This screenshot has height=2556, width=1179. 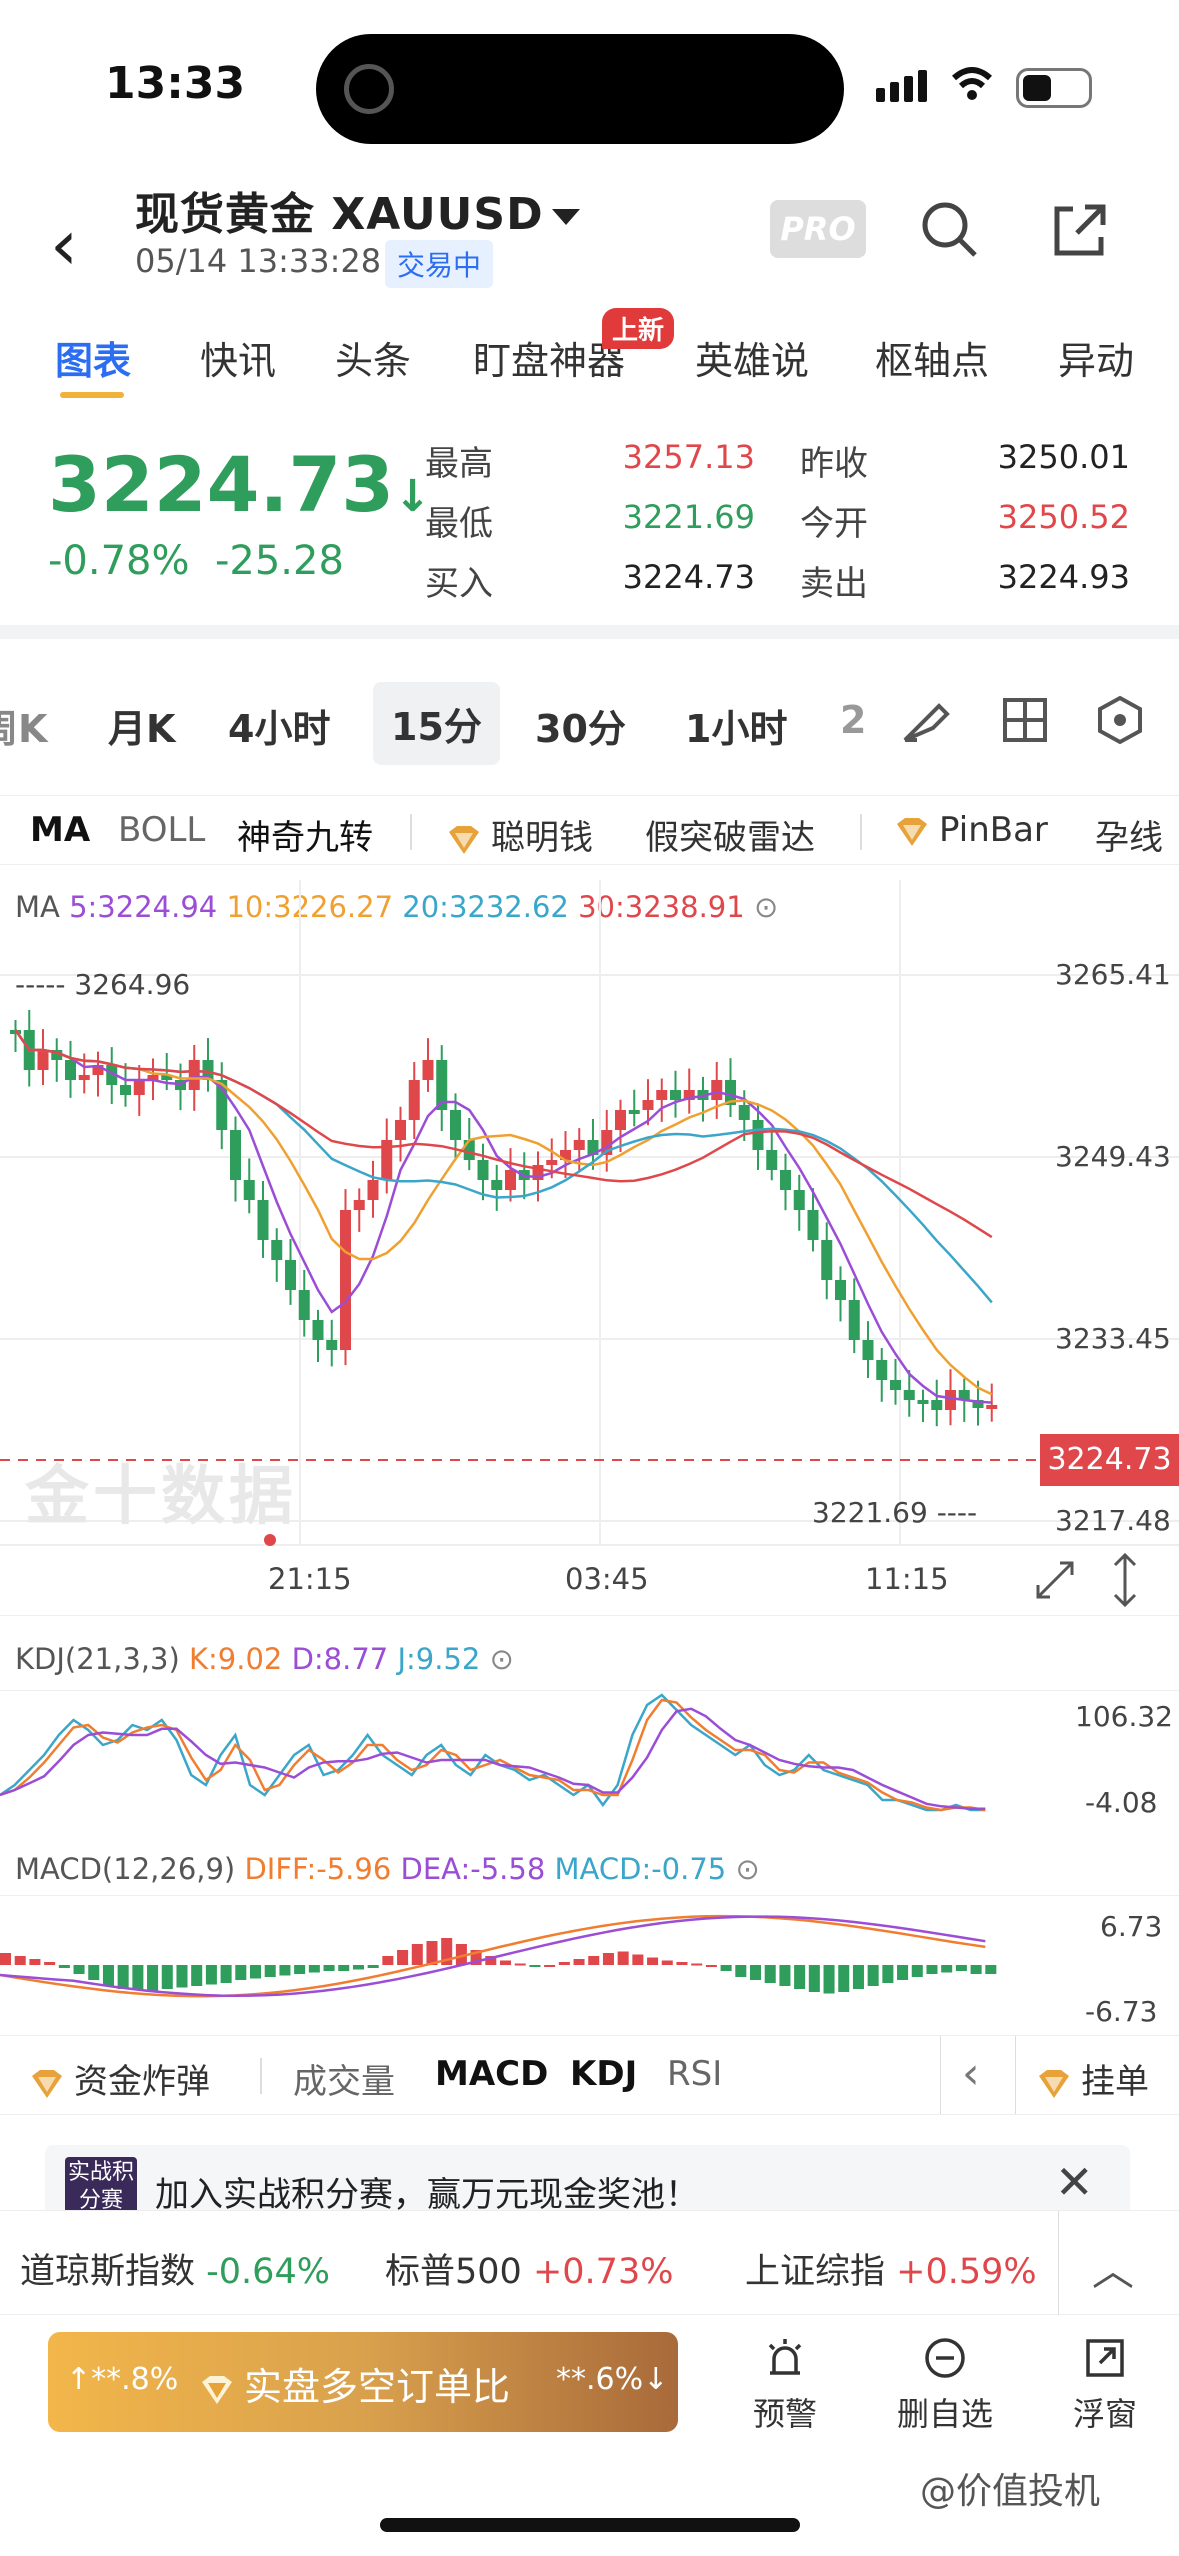 I want to click on pending-order-button: 挂单, so click(x=1092, y=2078).